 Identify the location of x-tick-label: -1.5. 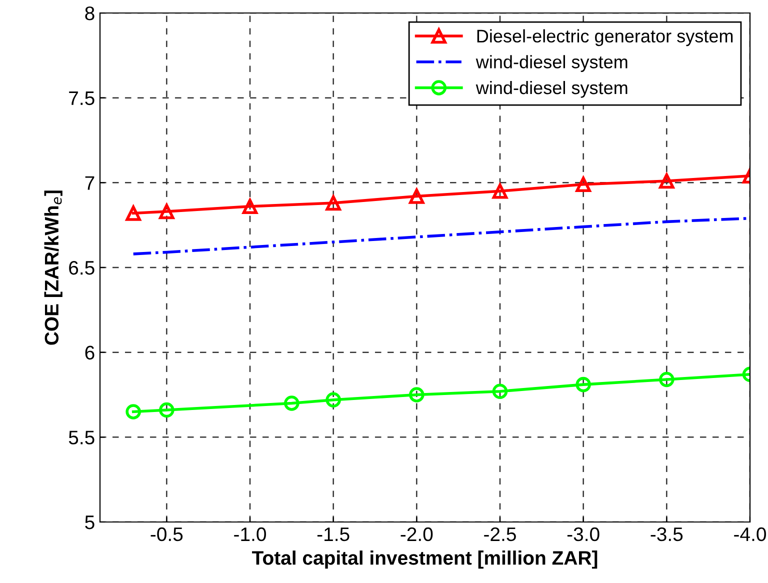
(333, 535).